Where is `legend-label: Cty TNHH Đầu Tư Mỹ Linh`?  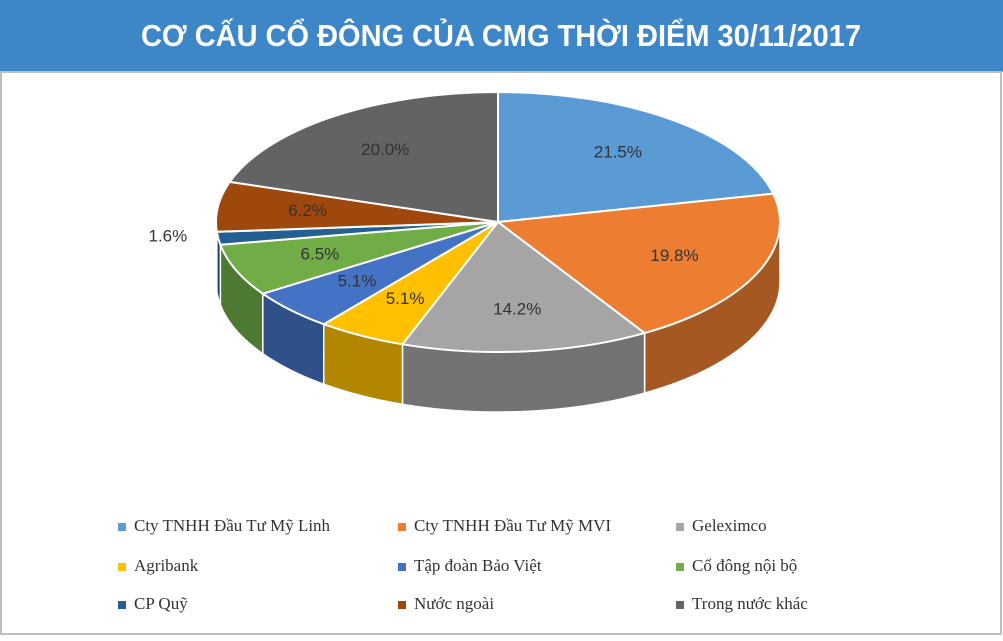
legend-label: Cty TNHH Đầu Tư Mỹ Linh is located at coordinates (232, 525).